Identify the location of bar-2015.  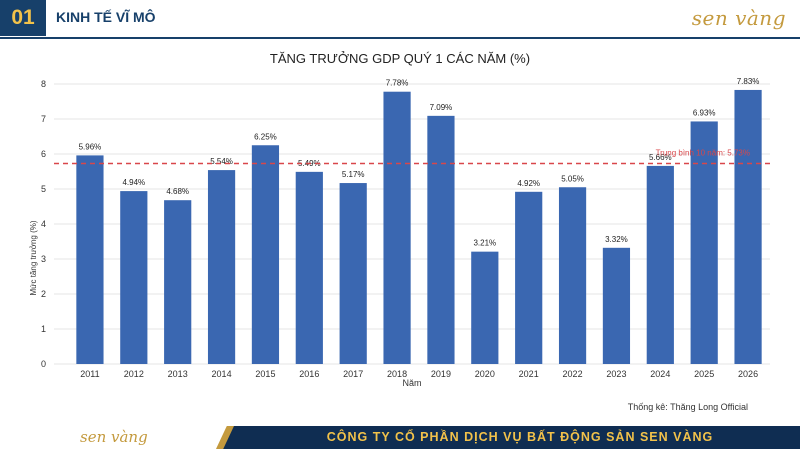
(265, 254).